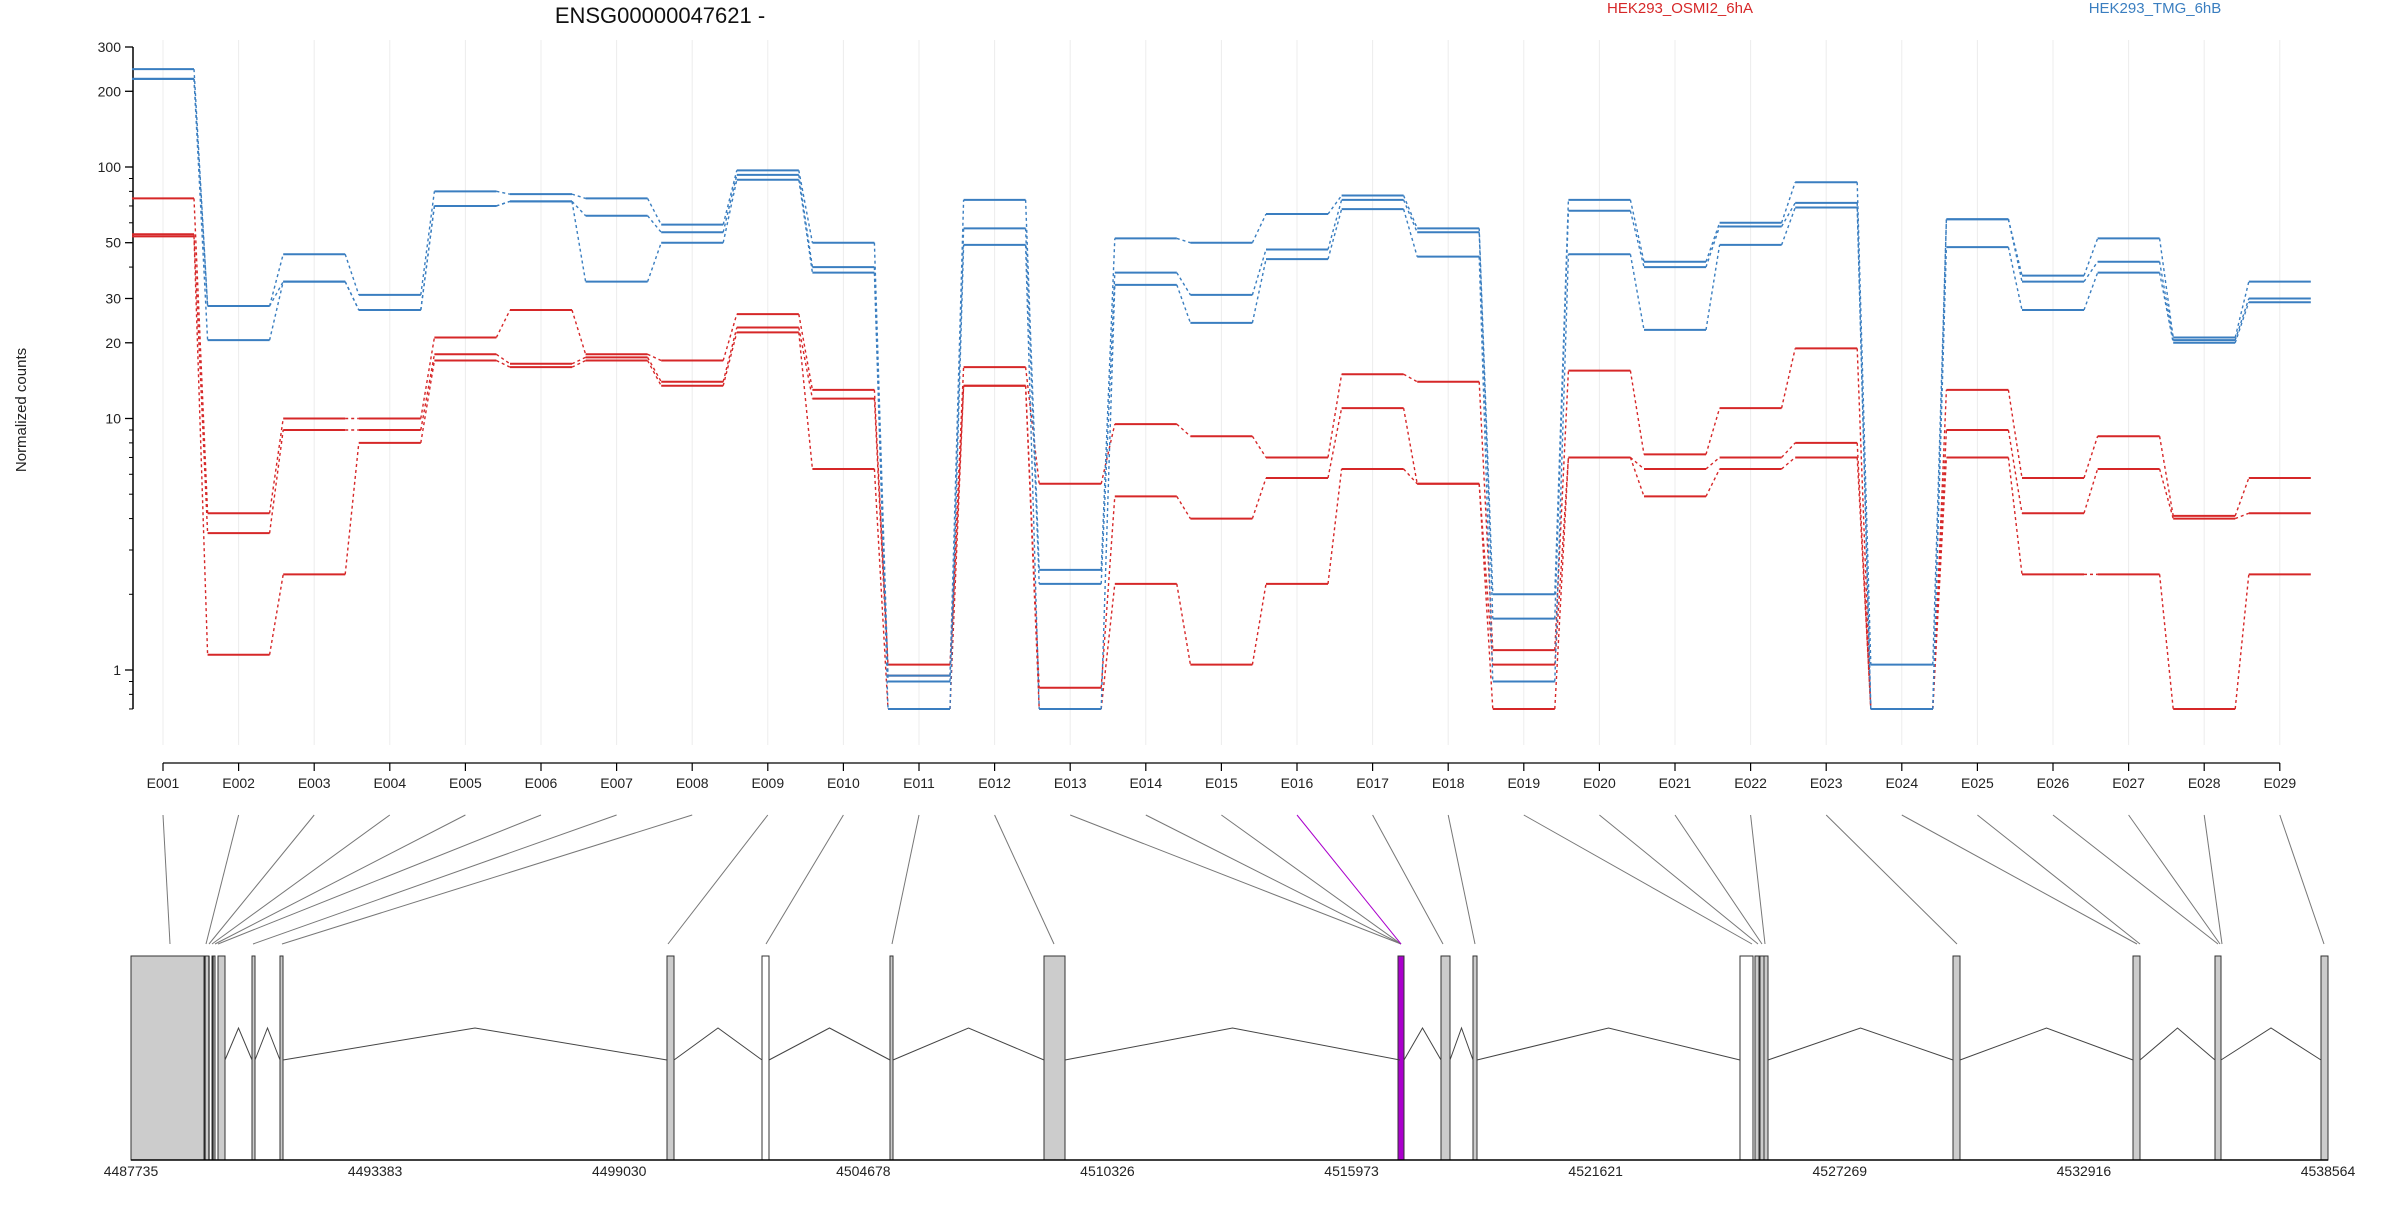 The width and height of the screenshot is (2400, 1205). I want to click on x-tick-label-E019: E019, so click(1523, 783).